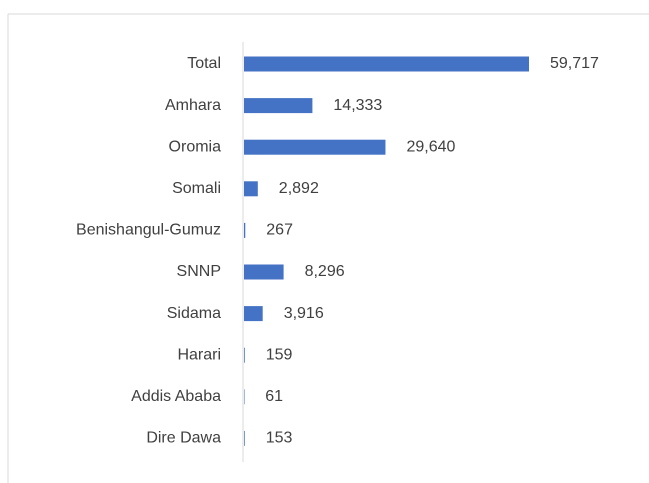  What do you see at coordinates (279, 438) in the screenshot?
I see `data-label: 153` at bounding box center [279, 438].